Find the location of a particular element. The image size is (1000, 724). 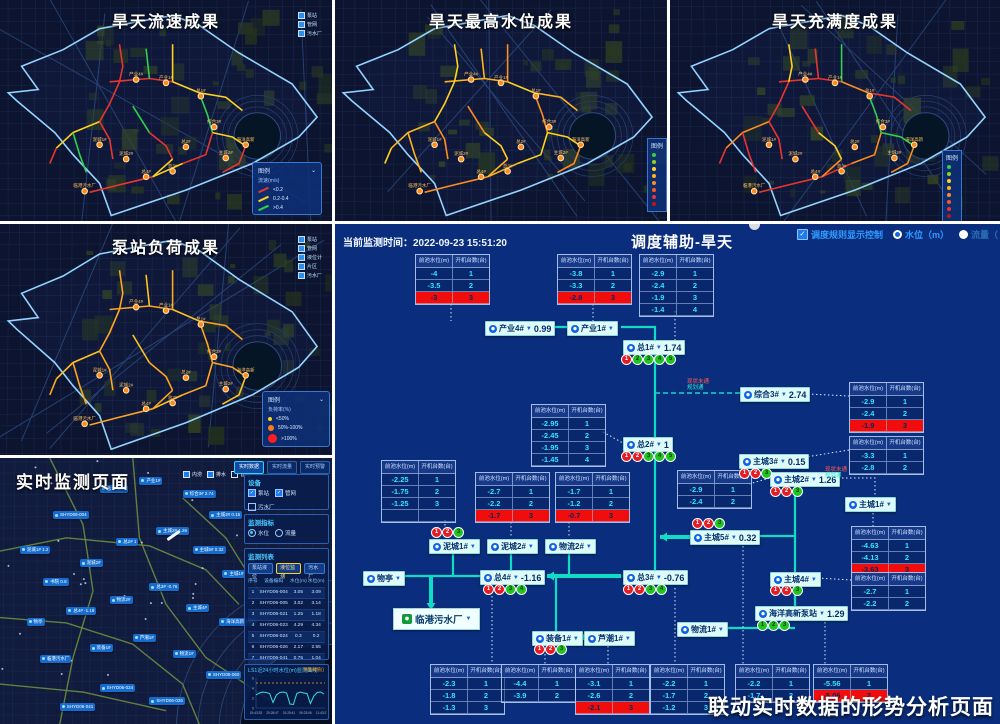

map-station-tag: 主城5# 0.32 is located at coordinates (209, 549).